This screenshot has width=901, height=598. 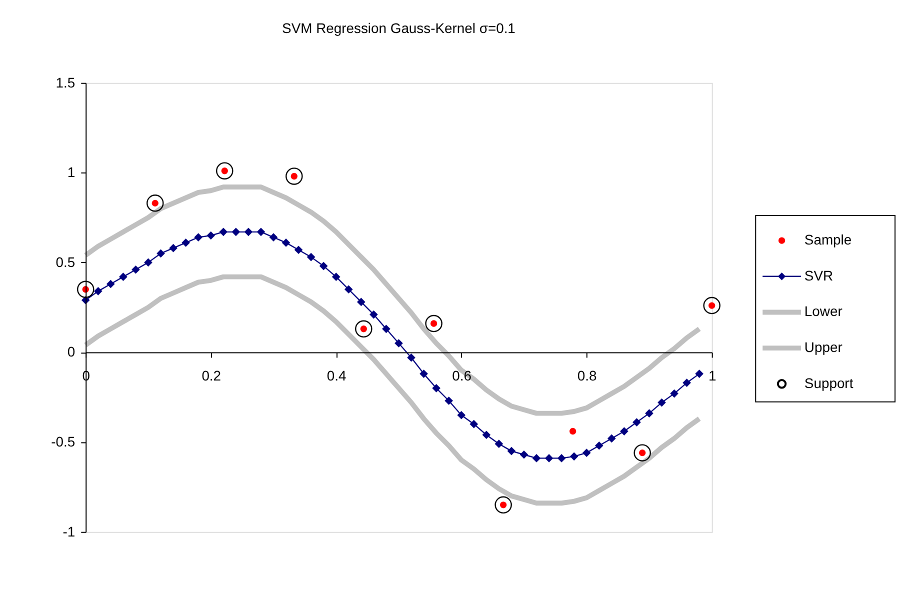 I want to click on legend-label: Upper, so click(x=823, y=347).